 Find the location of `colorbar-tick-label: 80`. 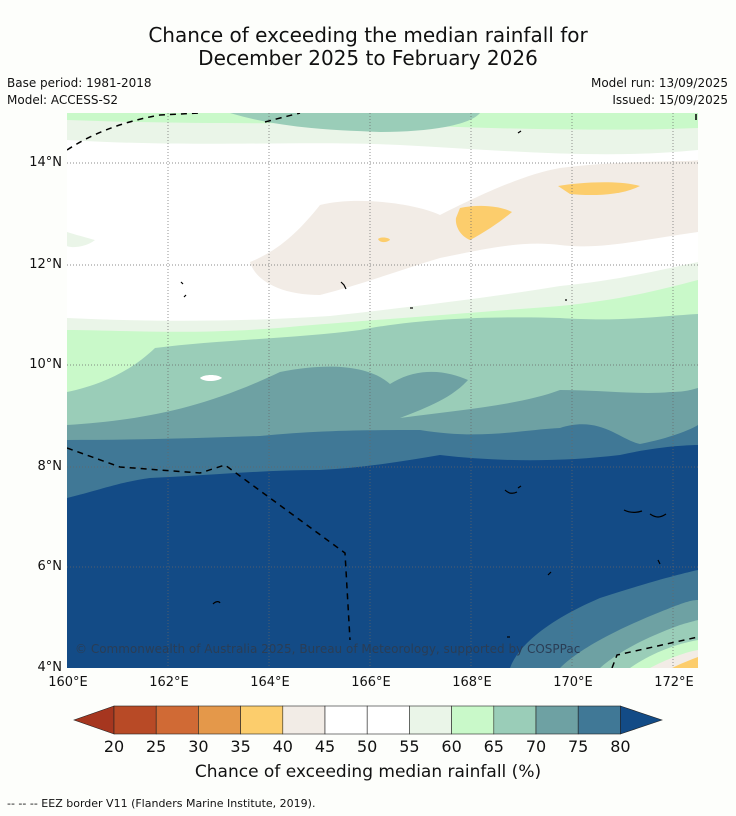

colorbar-tick-label: 80 is located at coordinates (620, 746).